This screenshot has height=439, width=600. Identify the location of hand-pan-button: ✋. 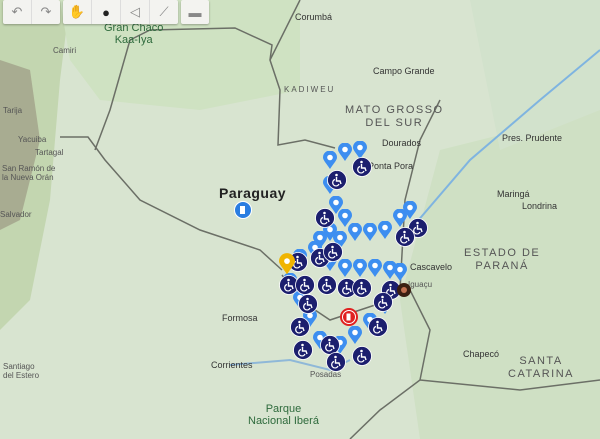
(77, 12).